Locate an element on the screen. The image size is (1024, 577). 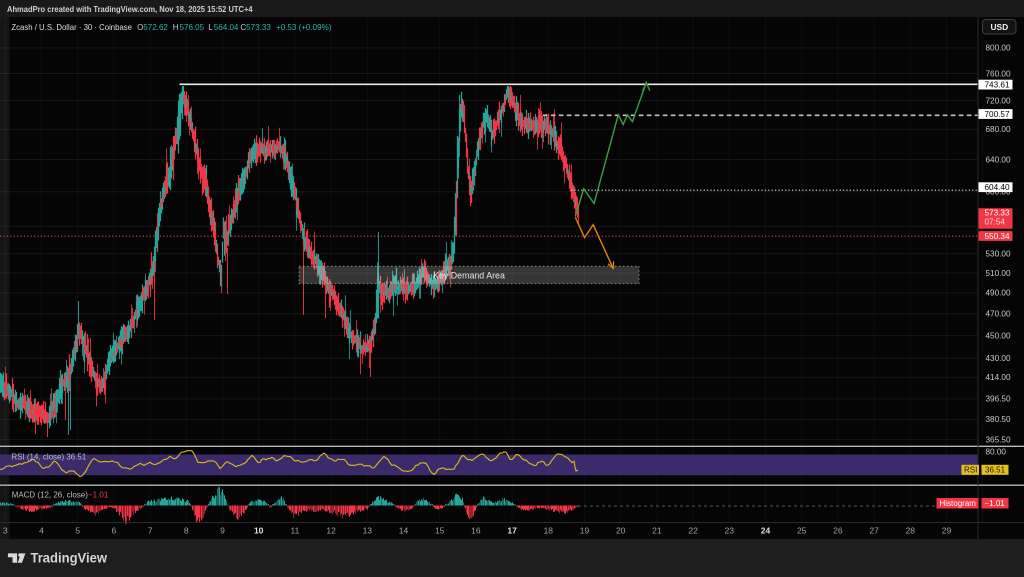
svg-text: 760.00 is located at coordinates (998, 73).